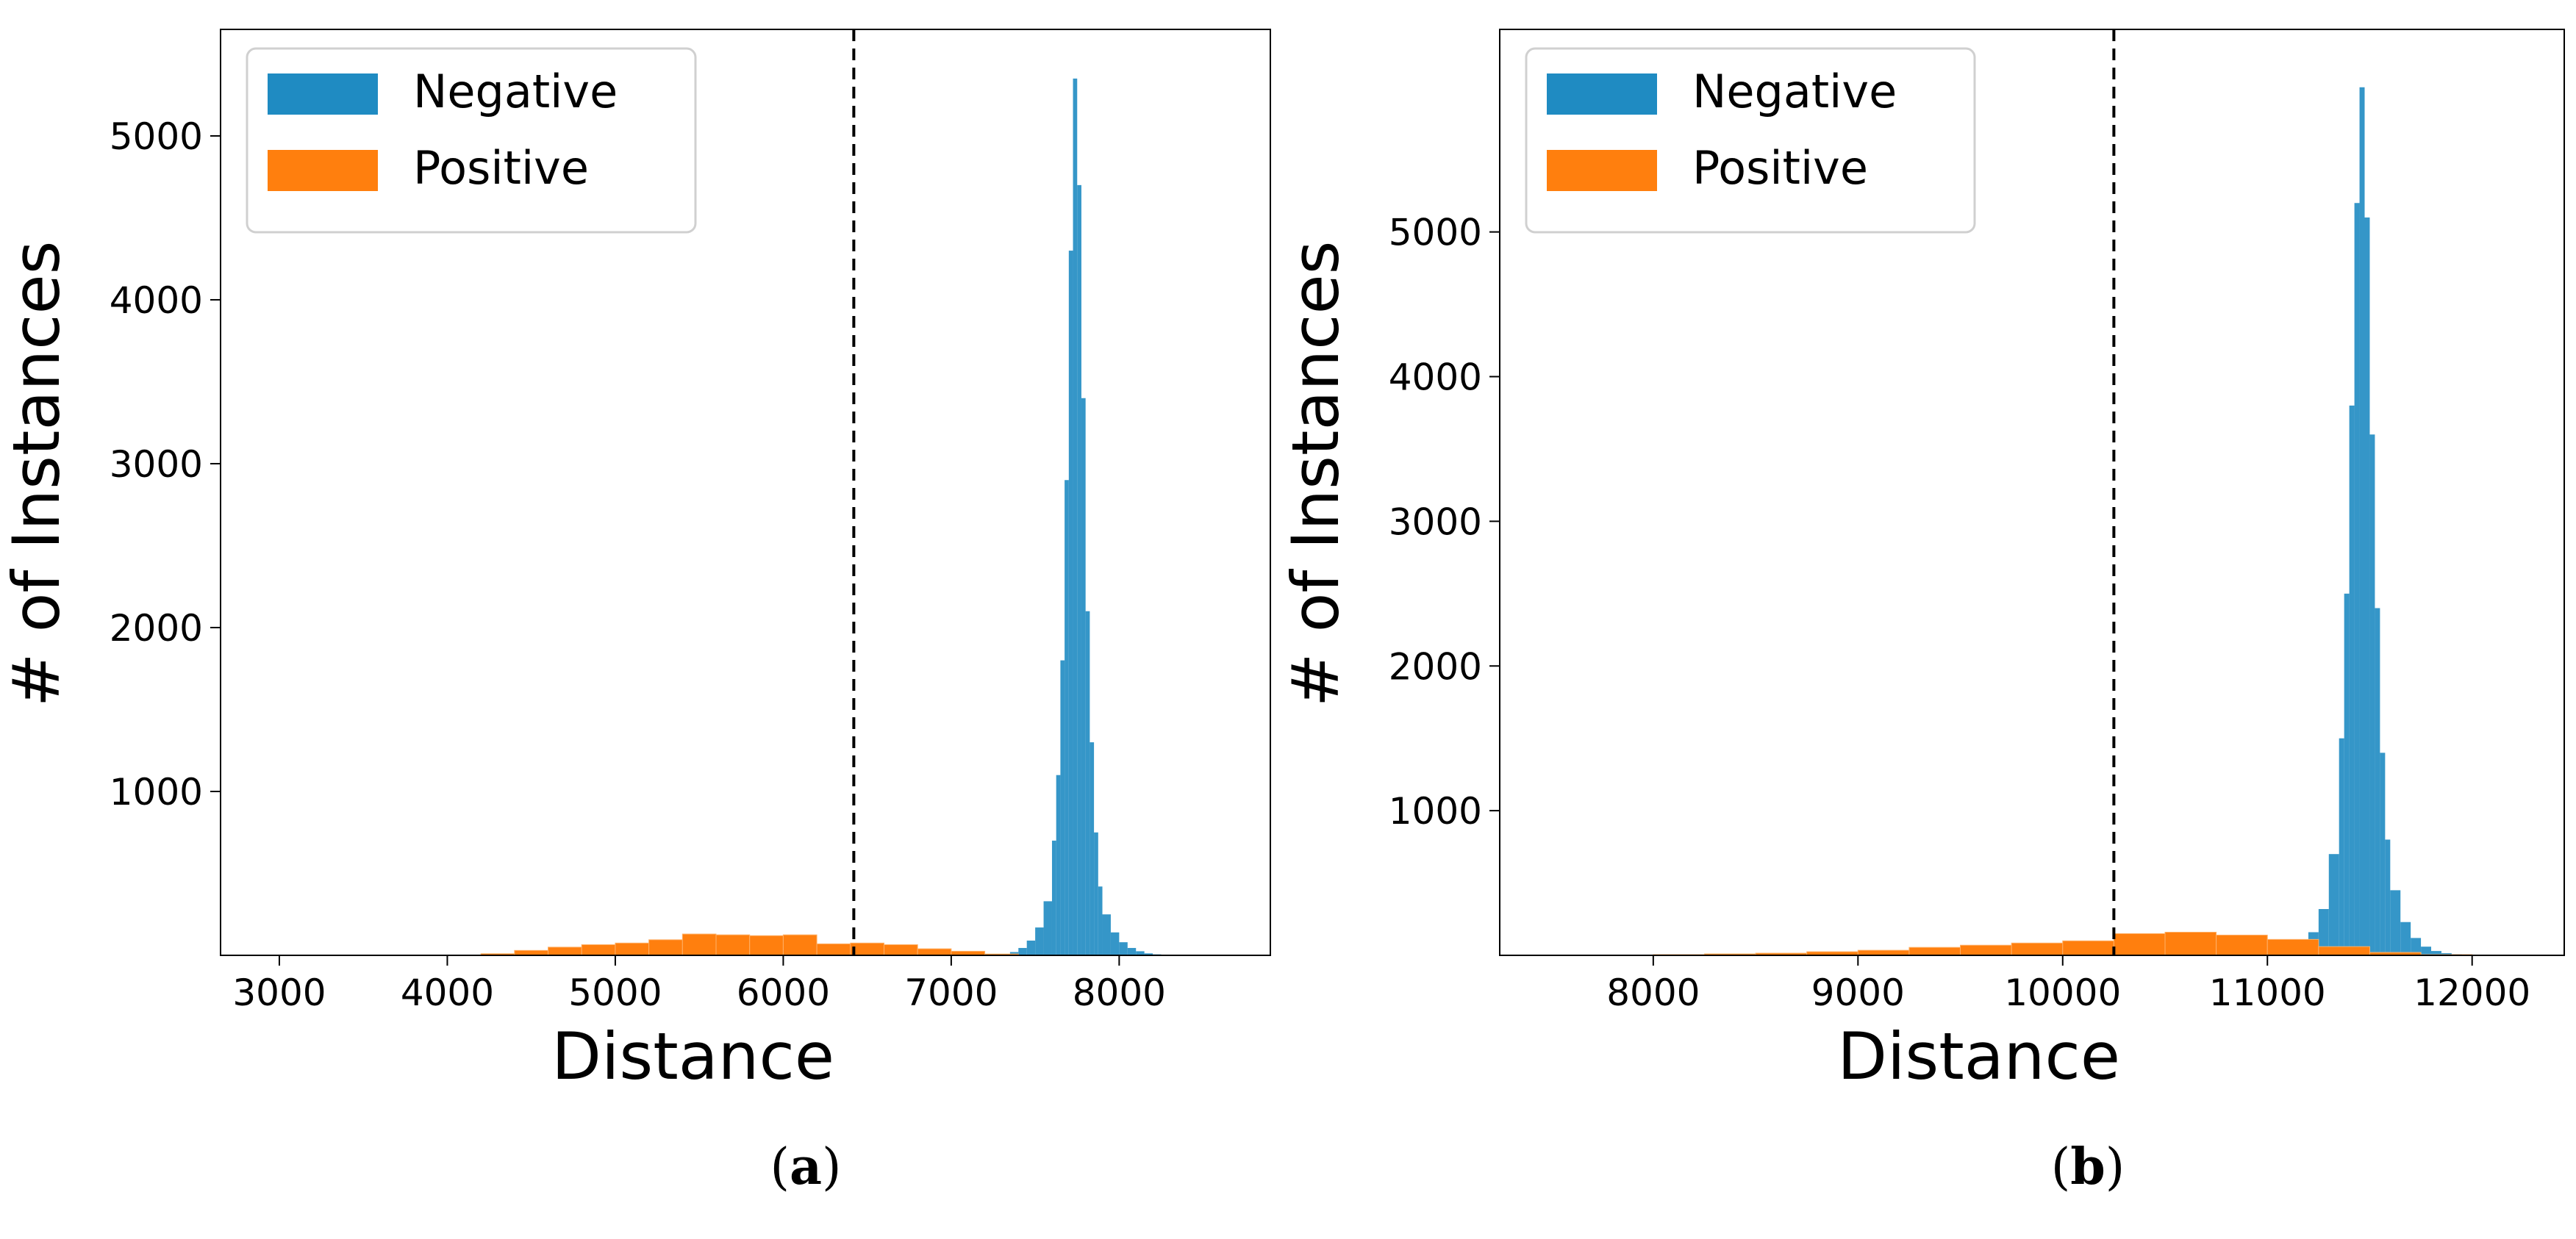 This screenshot has width=2576, height=1239. Describe the element at coordinates (2267, 993) in the screenshot. I see `x-tick-label: 11000` at that location.